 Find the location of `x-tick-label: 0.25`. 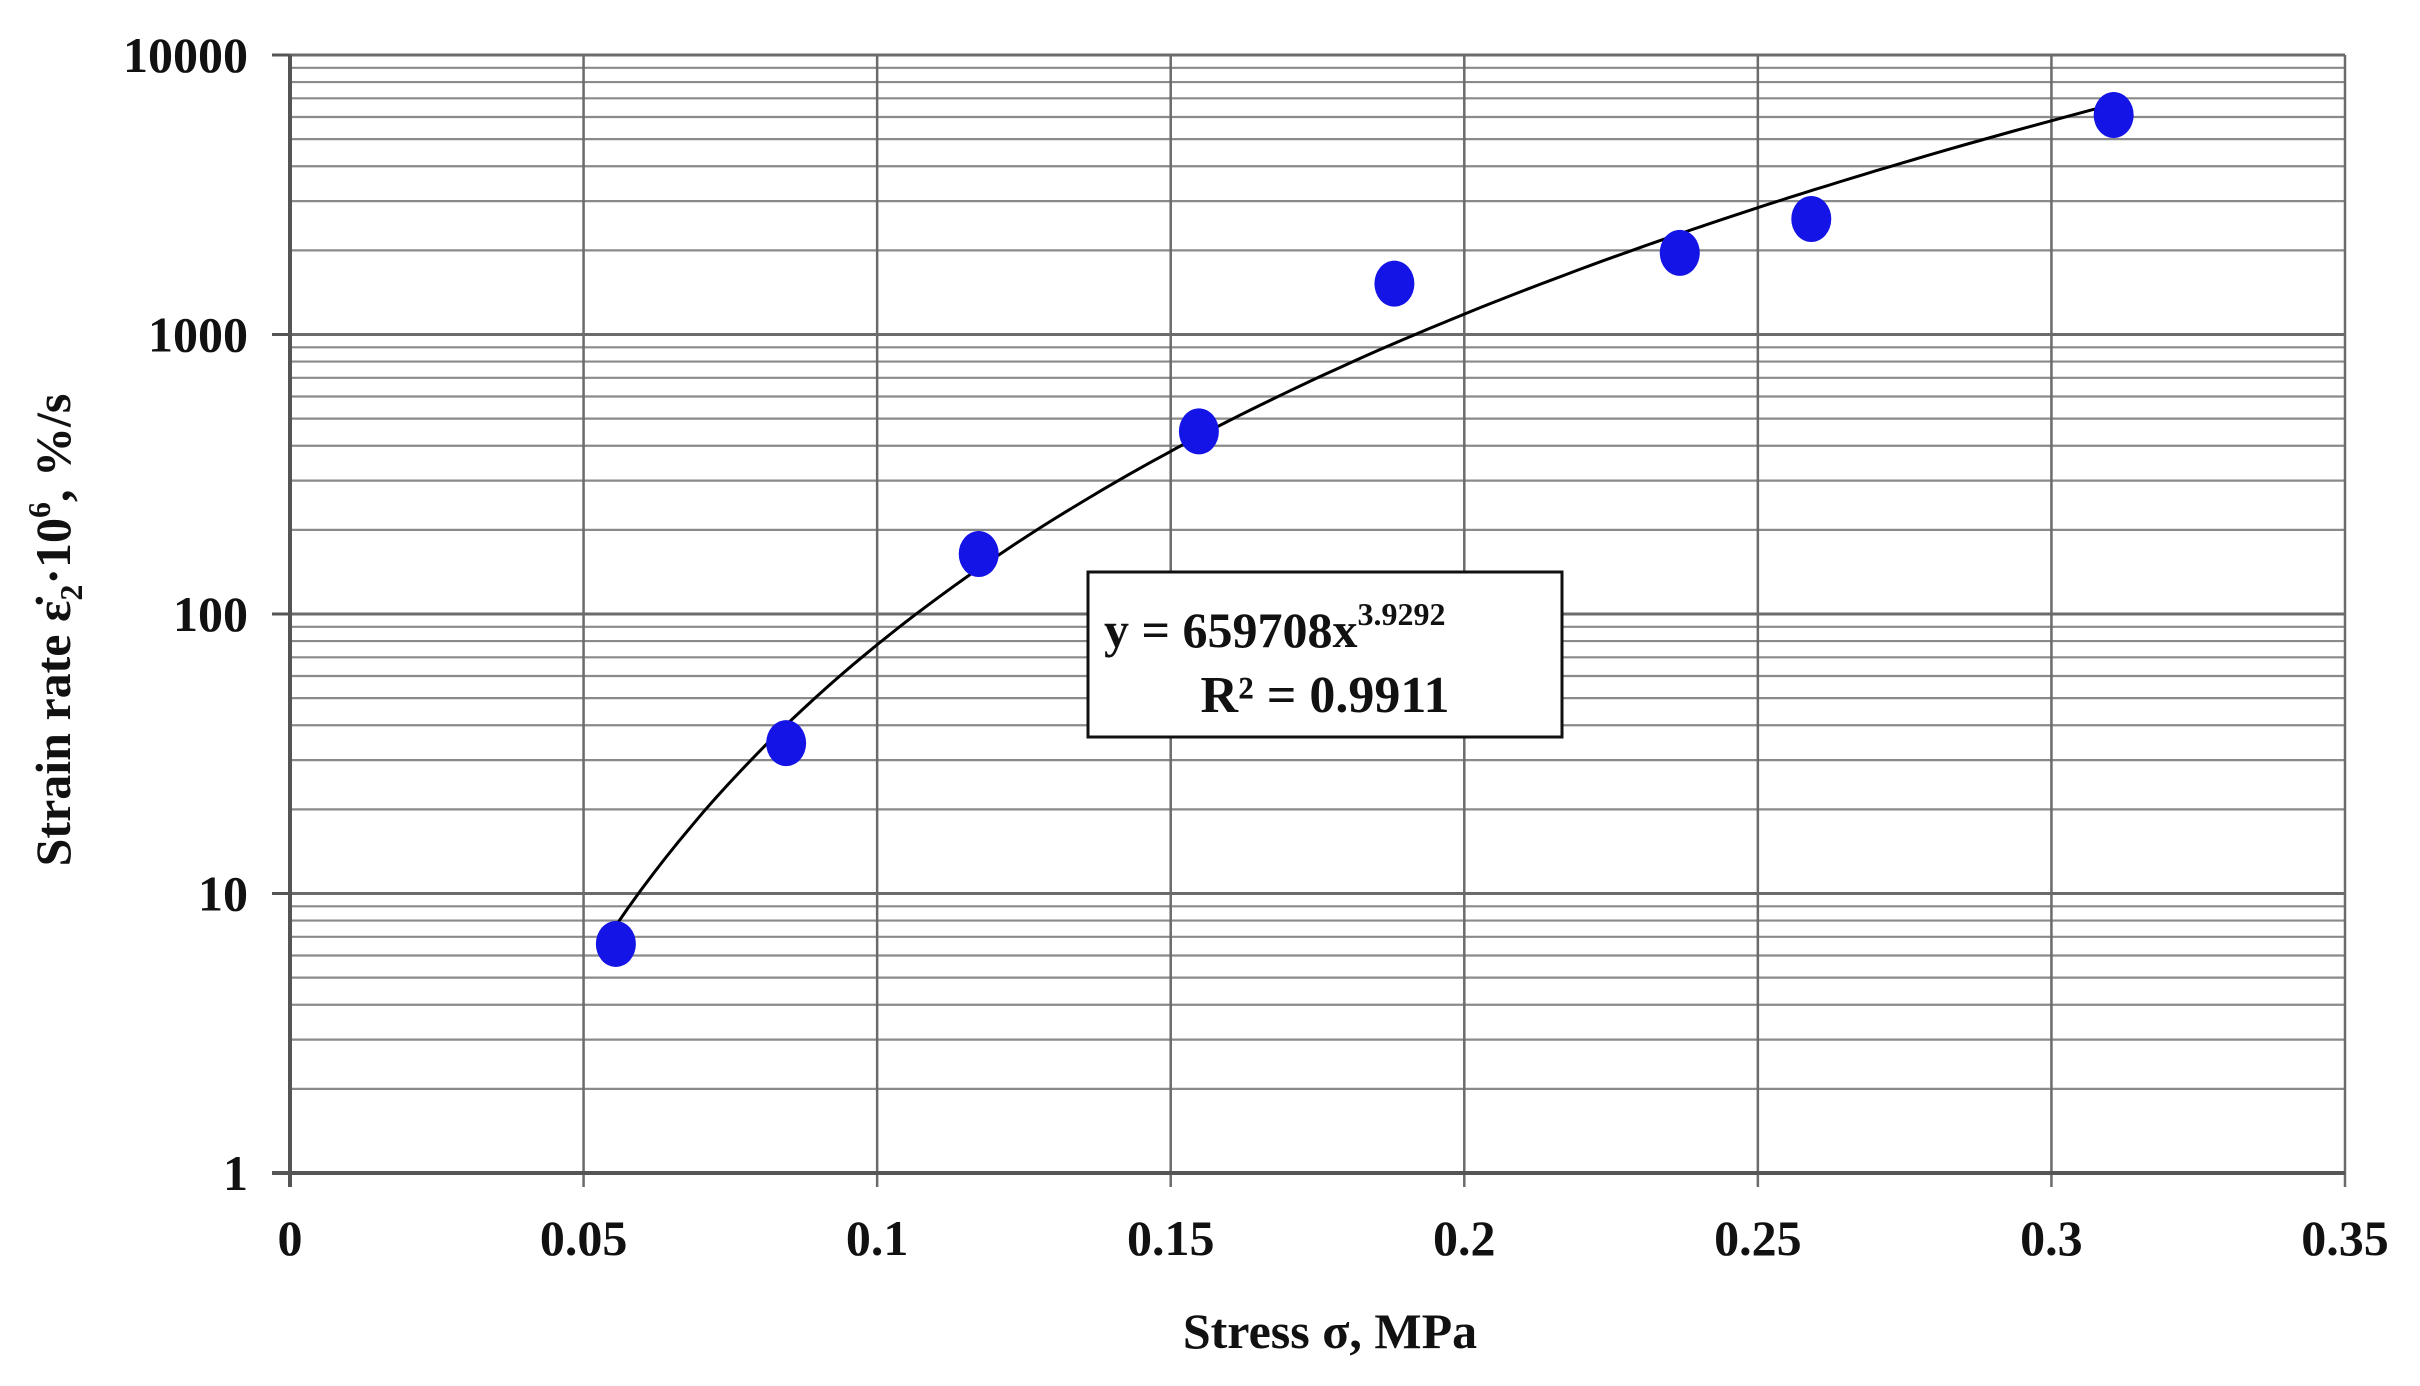

x-tick-label: 0.25 is located at coordinates (1758, 1238).